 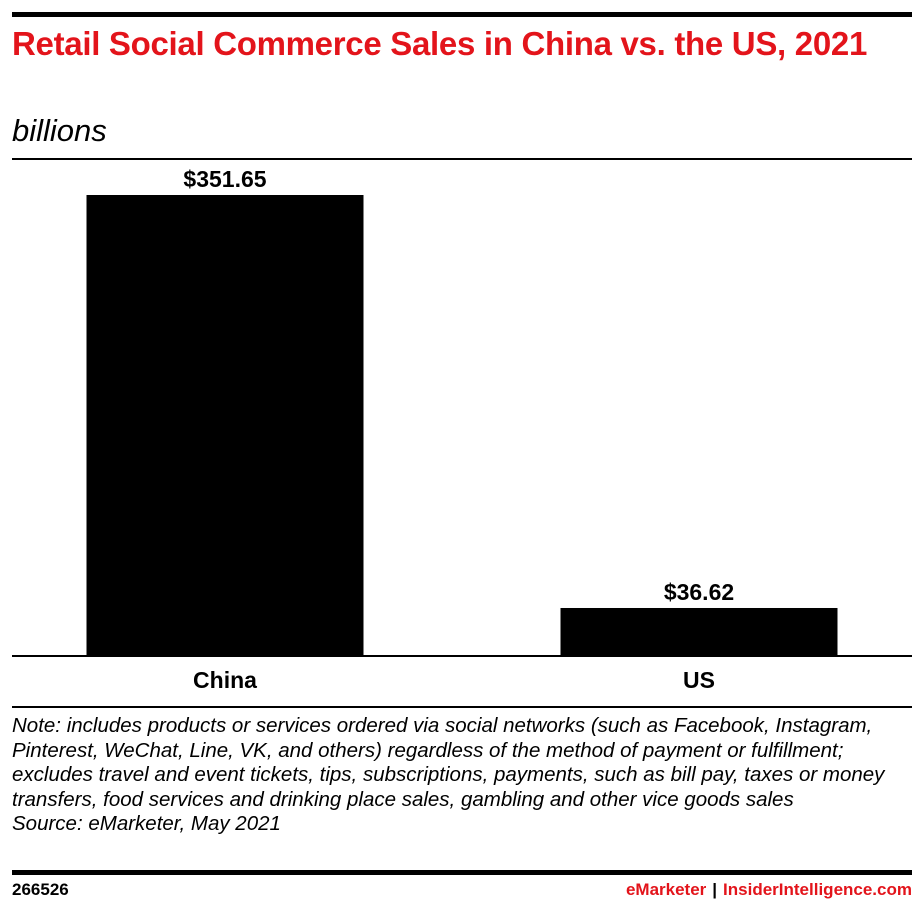 I want to click on chart-id: 266526, so click(x=40, y=889).